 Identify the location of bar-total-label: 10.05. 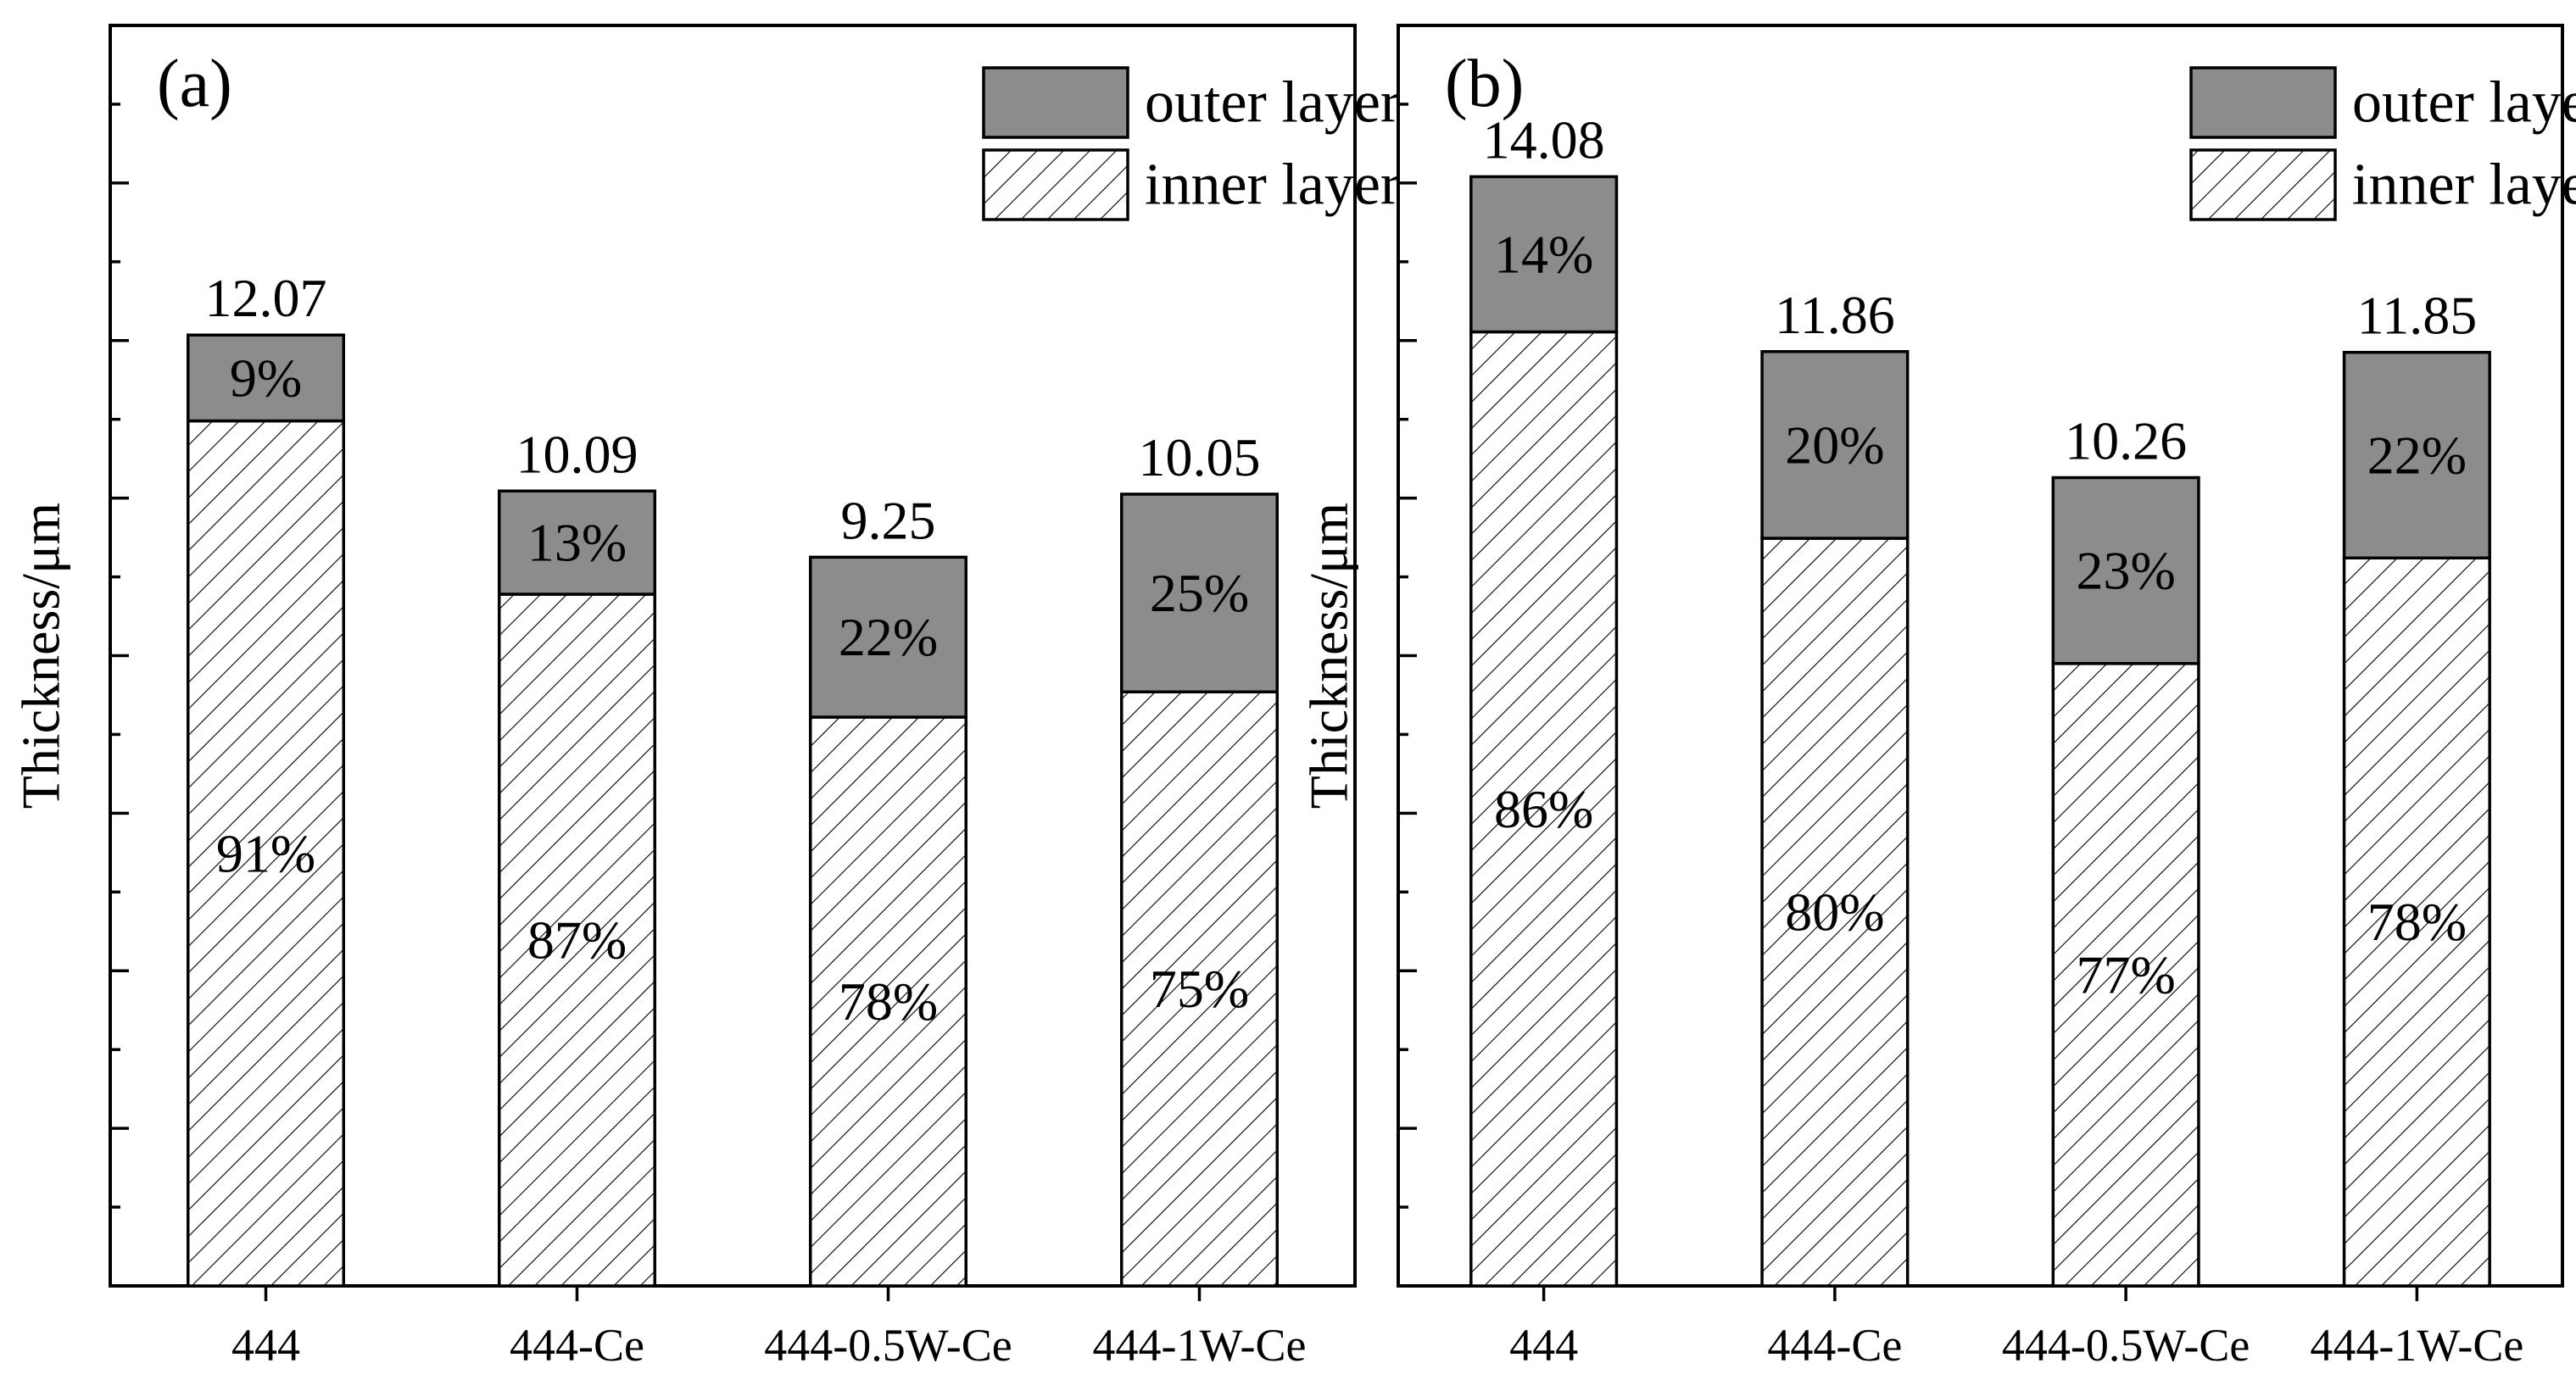
(1200, 457).